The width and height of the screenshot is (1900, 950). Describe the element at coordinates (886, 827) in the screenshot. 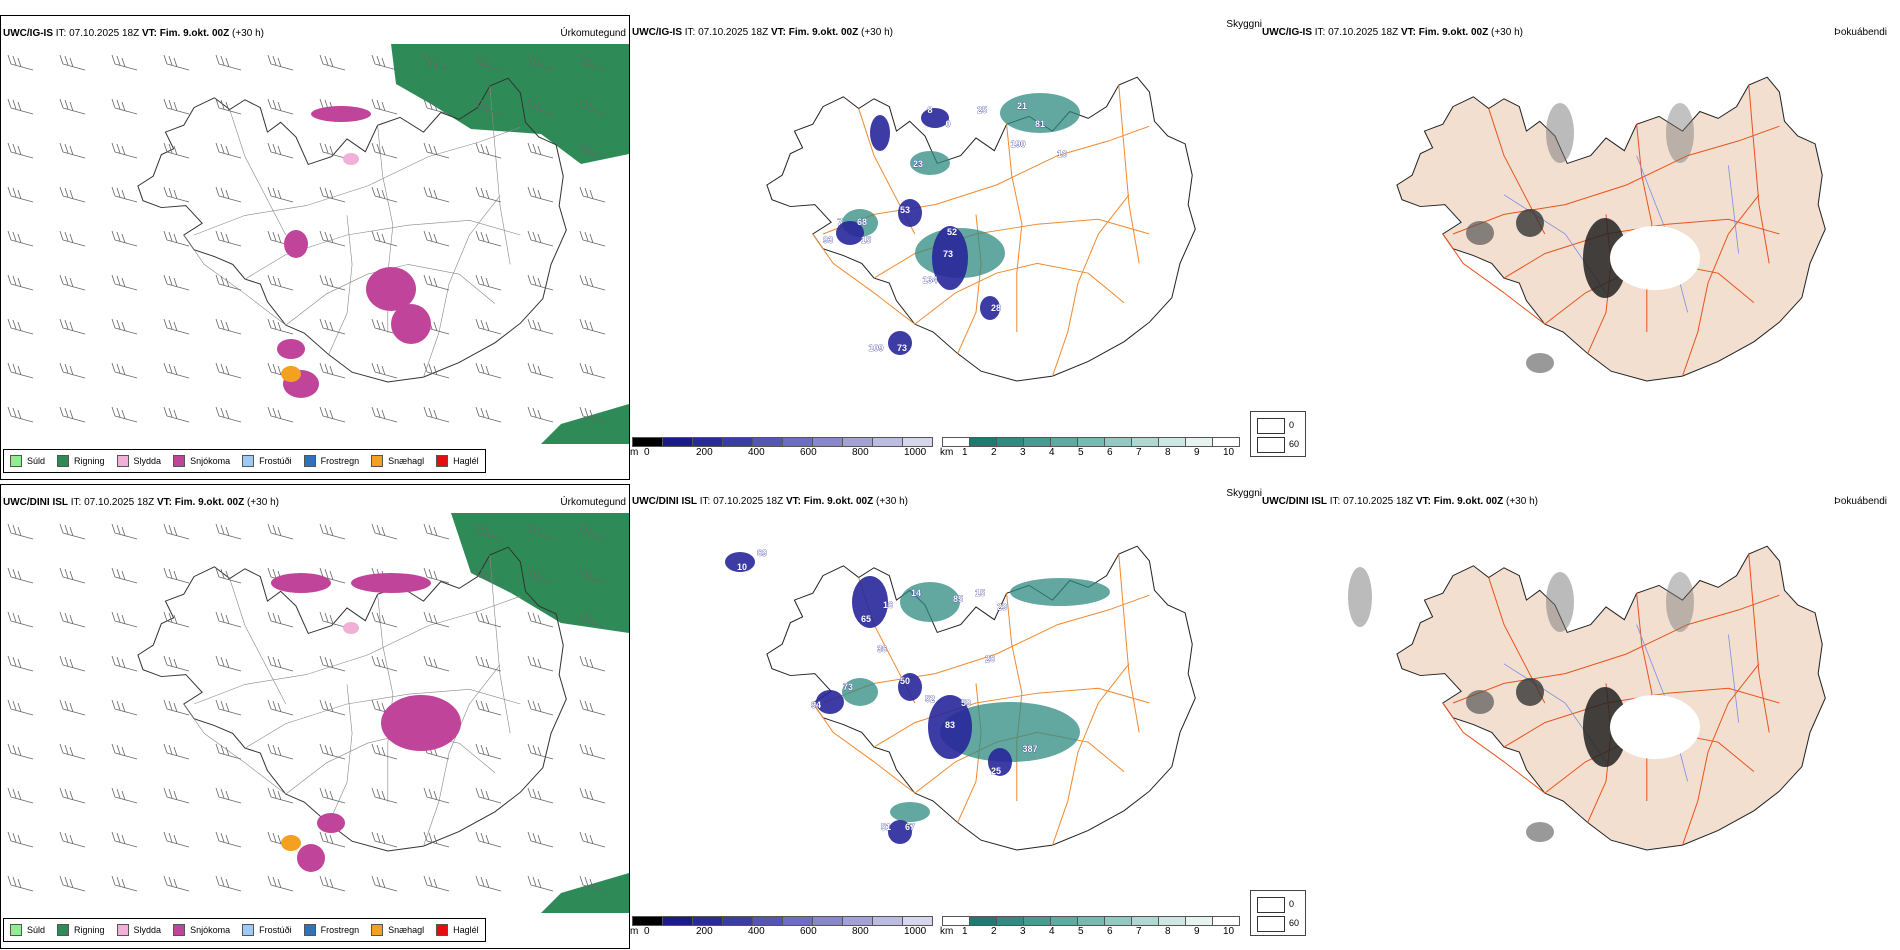

I see `cloud-base-value: 51` at that location.